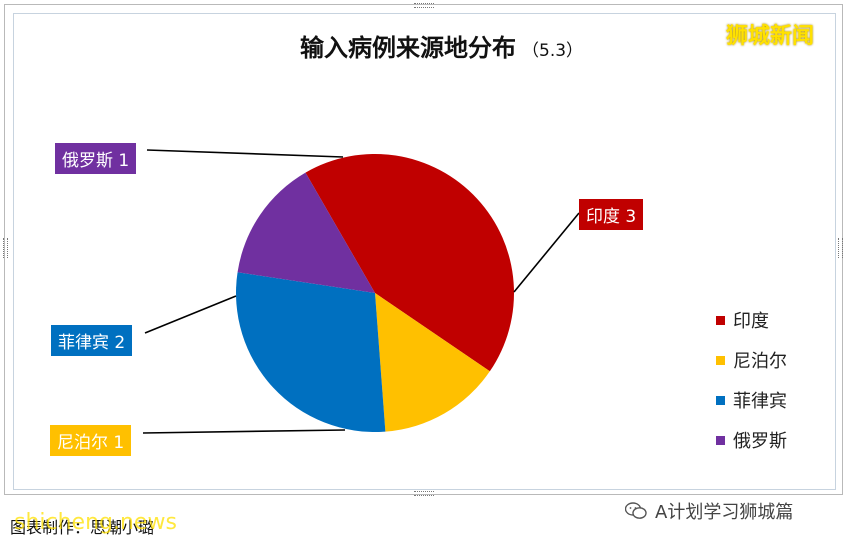 The width and height of the screenshot is (847, 545). I want to click on legend: 印度 尼泊尔 菲律宾 俄罗斯, so click(751, 380).